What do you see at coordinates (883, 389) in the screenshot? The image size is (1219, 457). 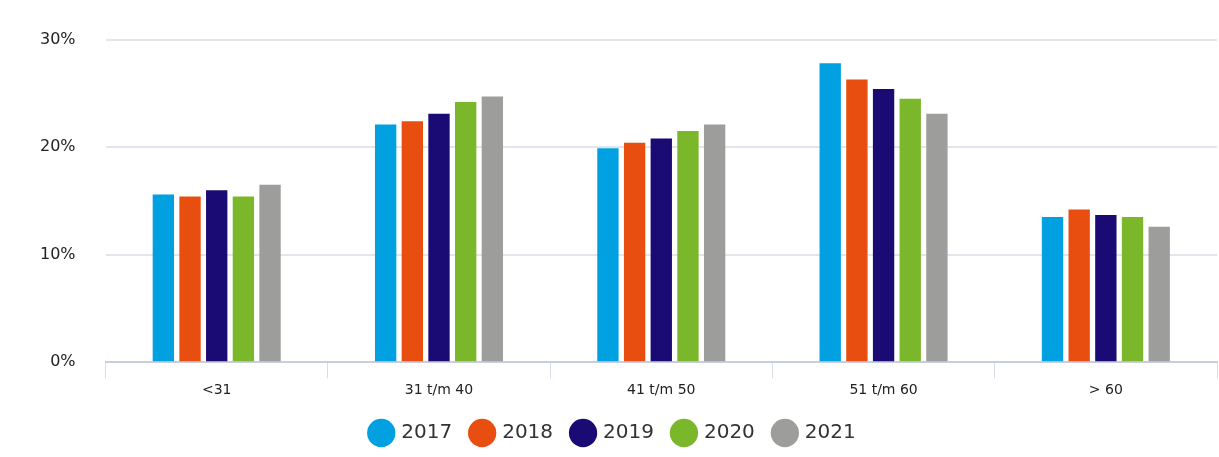 I see `x-tick-label: 51 t/m 60` at bounding box center [883, 389].